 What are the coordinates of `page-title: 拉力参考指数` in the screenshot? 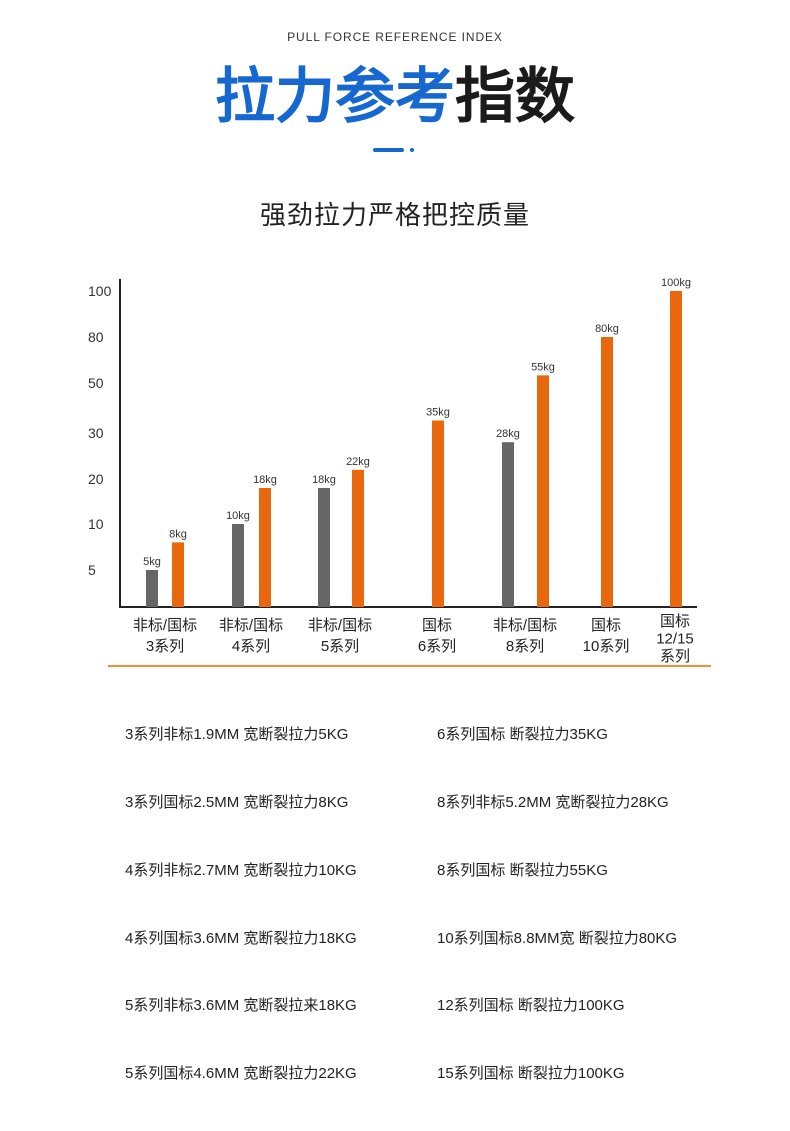 It's located at (395, 97).